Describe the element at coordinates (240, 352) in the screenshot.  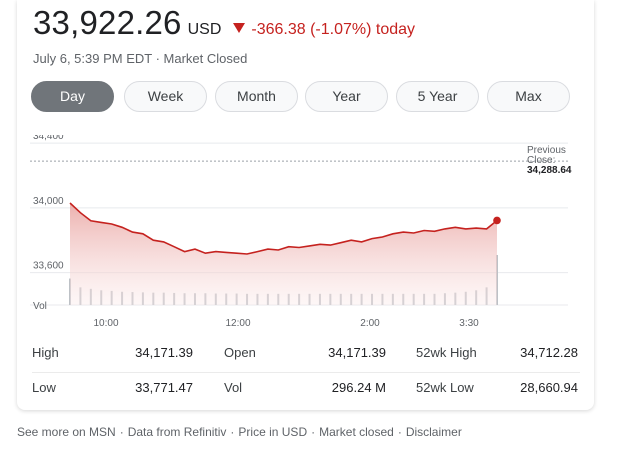
I see `stat-label-open: Open` at that location.